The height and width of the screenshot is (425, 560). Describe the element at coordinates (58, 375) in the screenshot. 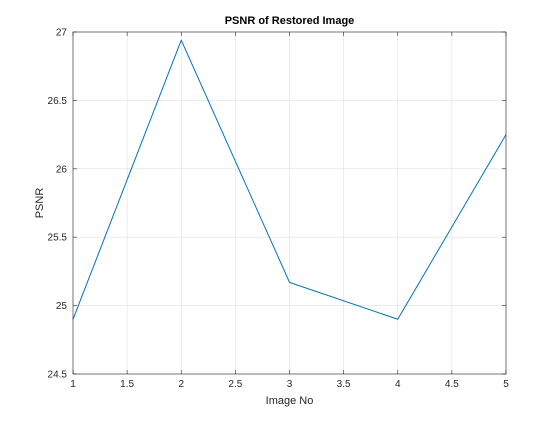

I see `y-tick-label: 24.5` at that location.